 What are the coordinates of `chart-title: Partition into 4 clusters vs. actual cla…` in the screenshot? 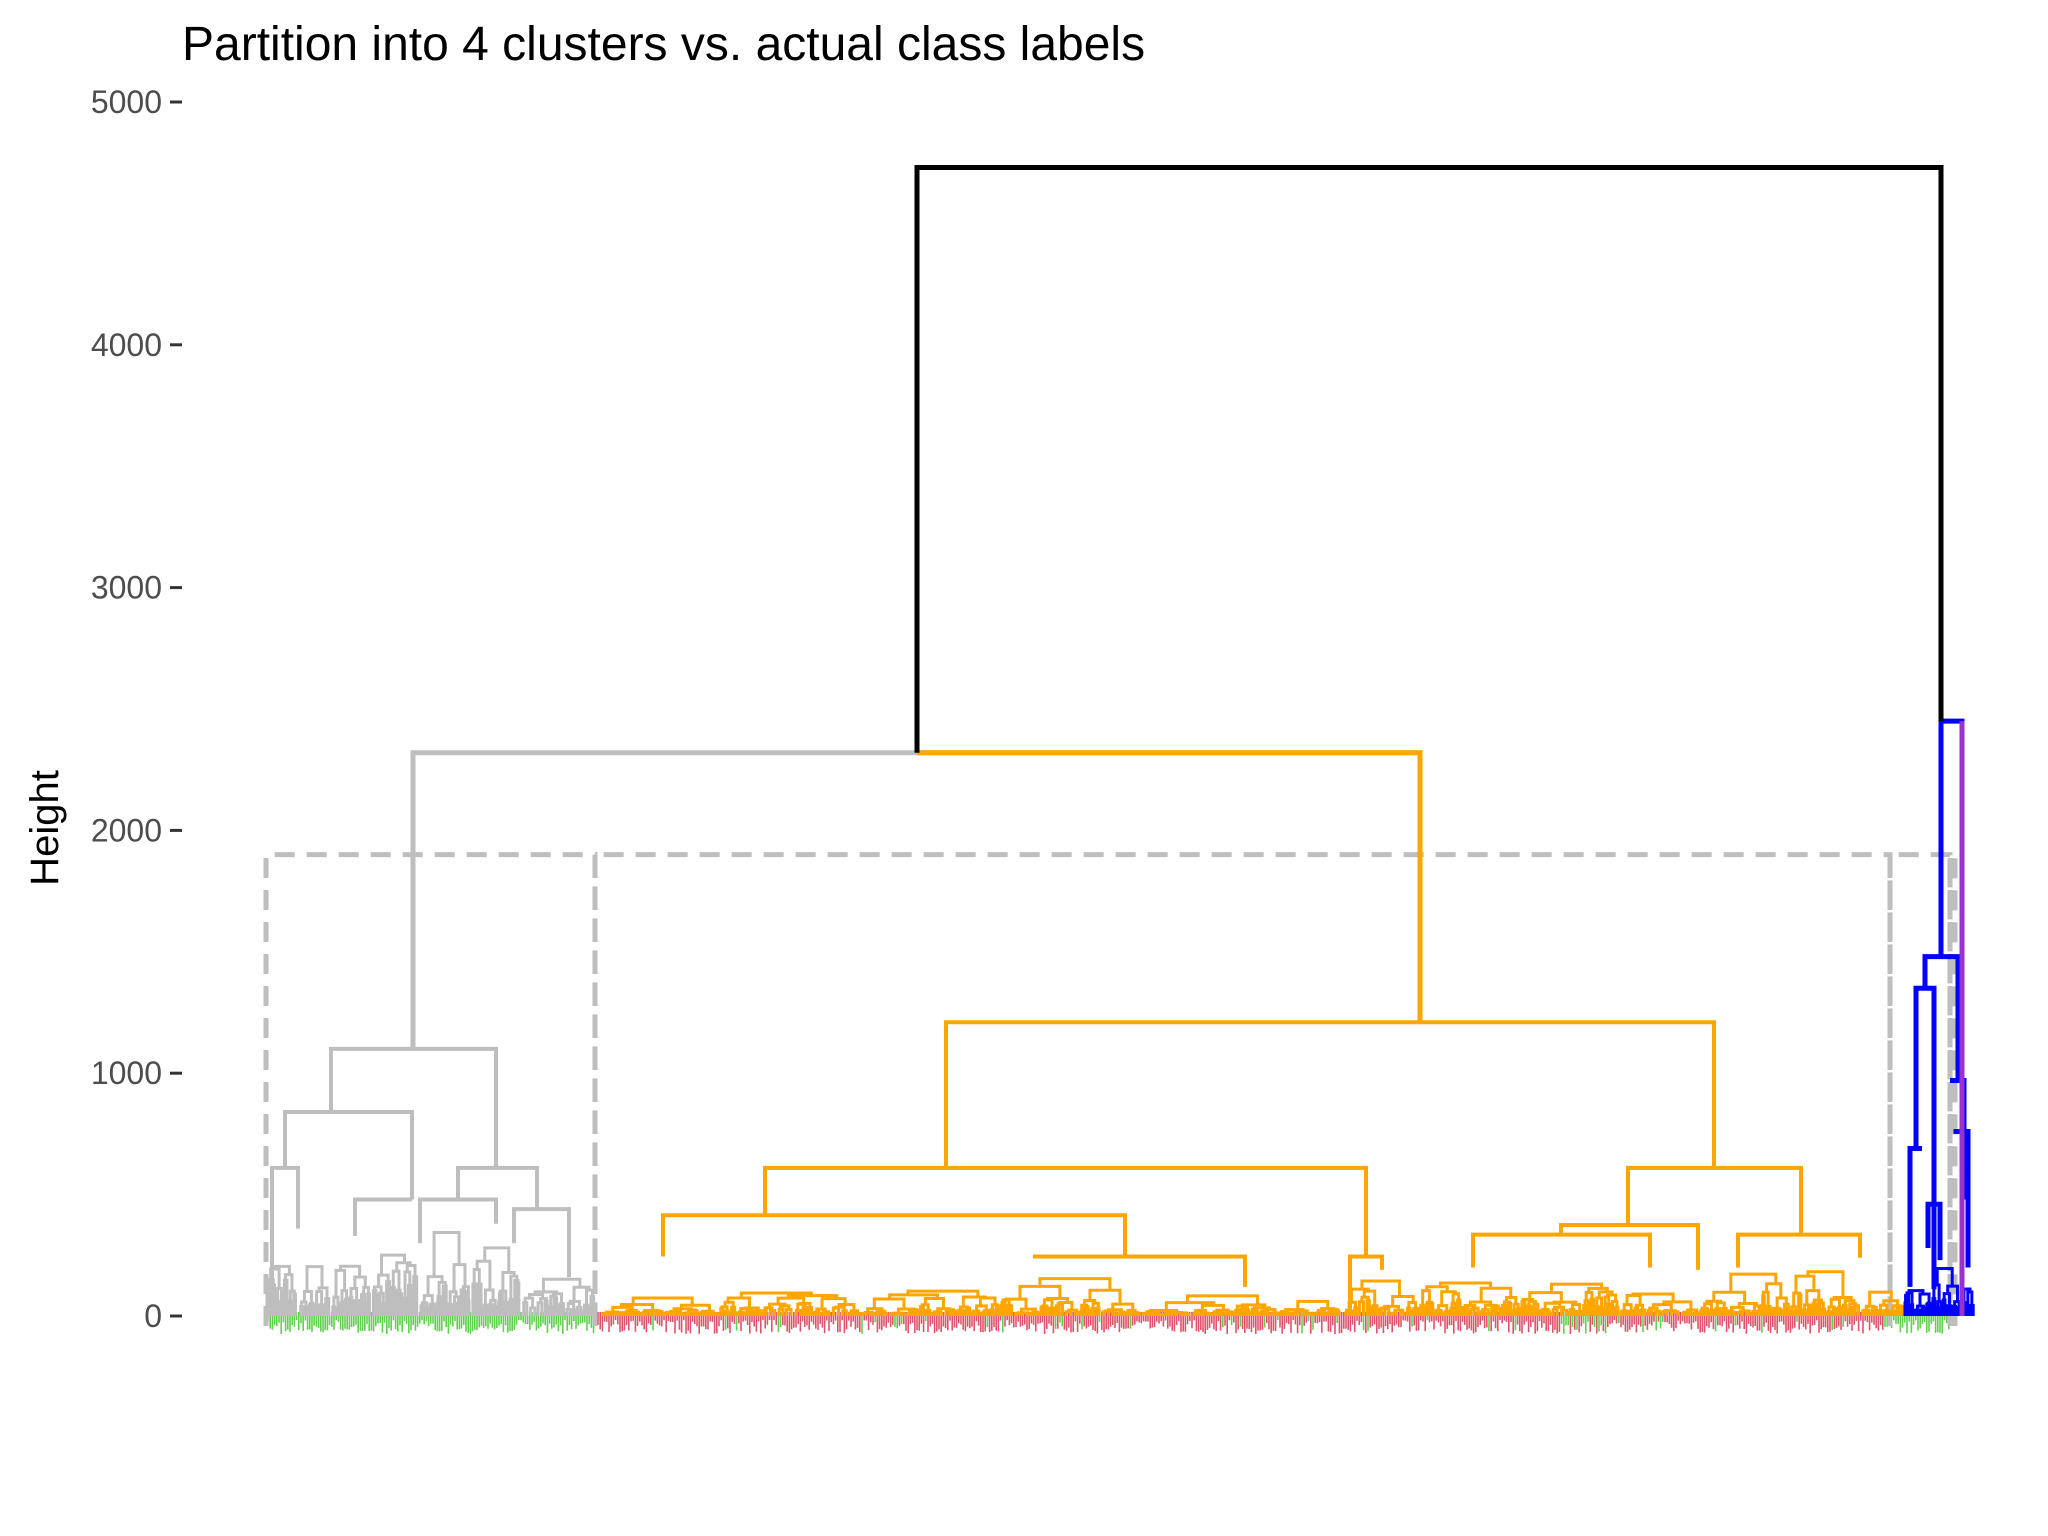 It's located at (663, 44).